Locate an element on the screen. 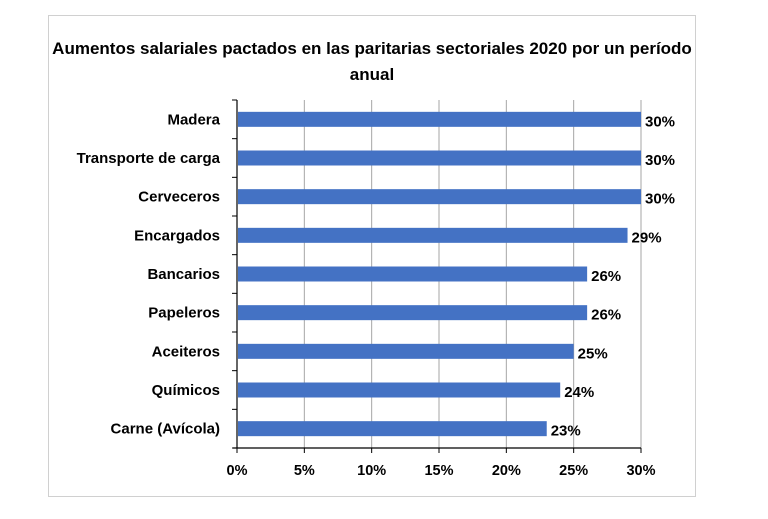 The width and height of the screenshot is (768, 519). x-tick-label: 20% is located at coordinates (506, 471).